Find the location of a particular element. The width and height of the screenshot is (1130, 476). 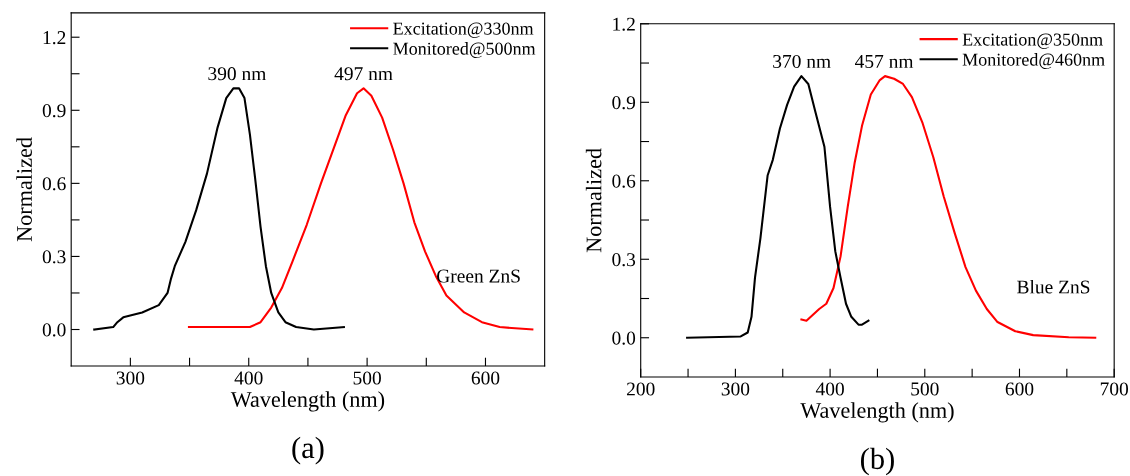

x-tick-label: 700 is located at coordinates (1114, 389).